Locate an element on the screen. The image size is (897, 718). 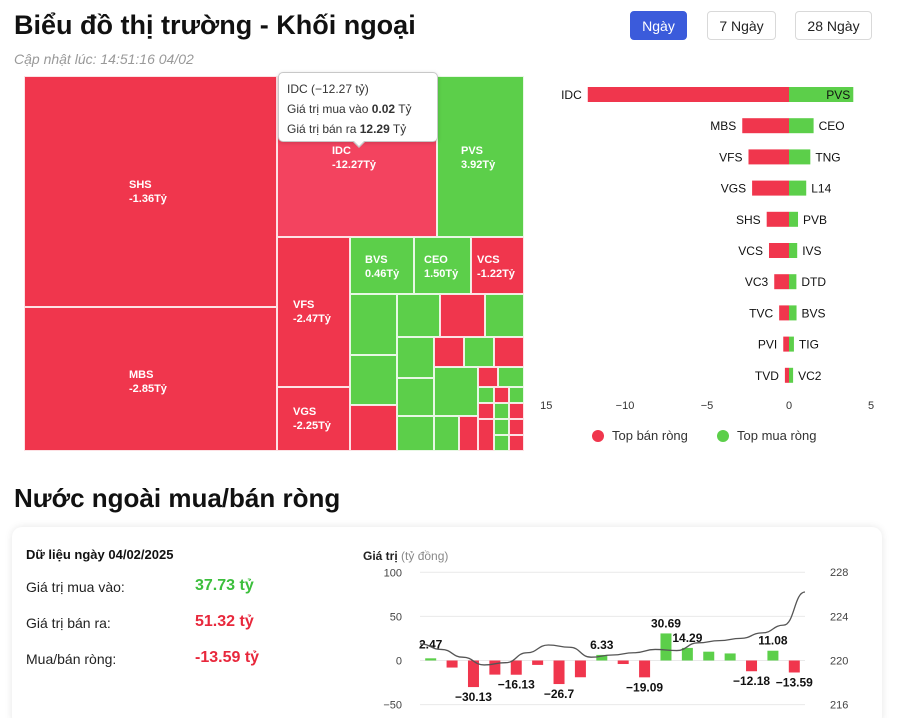
treemap-tile-ceo: CEO 1.50Tỷ is located at coordinates (442, 265).